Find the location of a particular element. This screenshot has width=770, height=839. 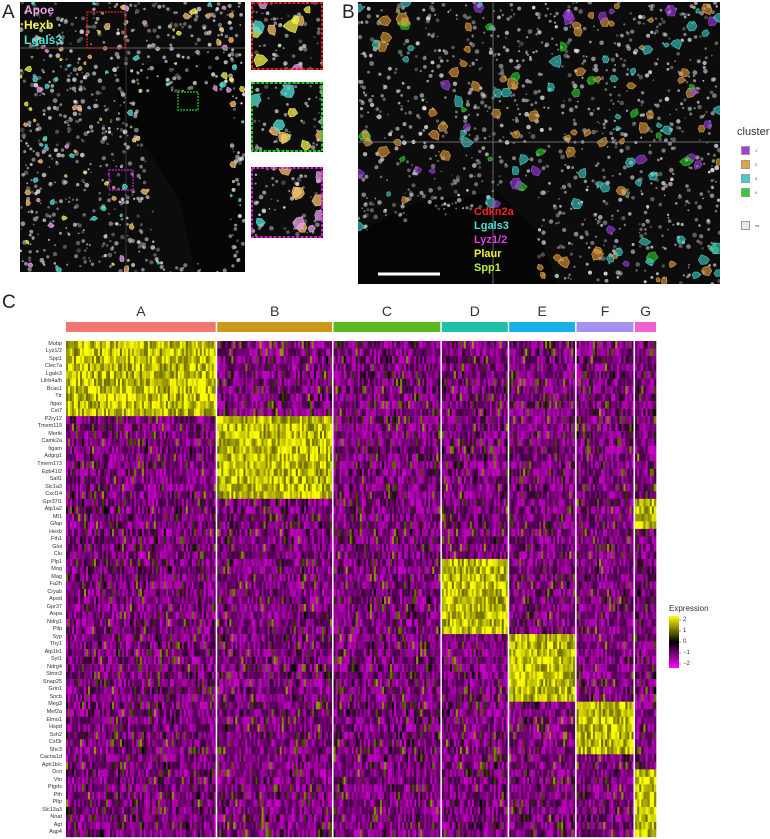

cluster-legend-title: cluster is located at coordinates (753, 132).